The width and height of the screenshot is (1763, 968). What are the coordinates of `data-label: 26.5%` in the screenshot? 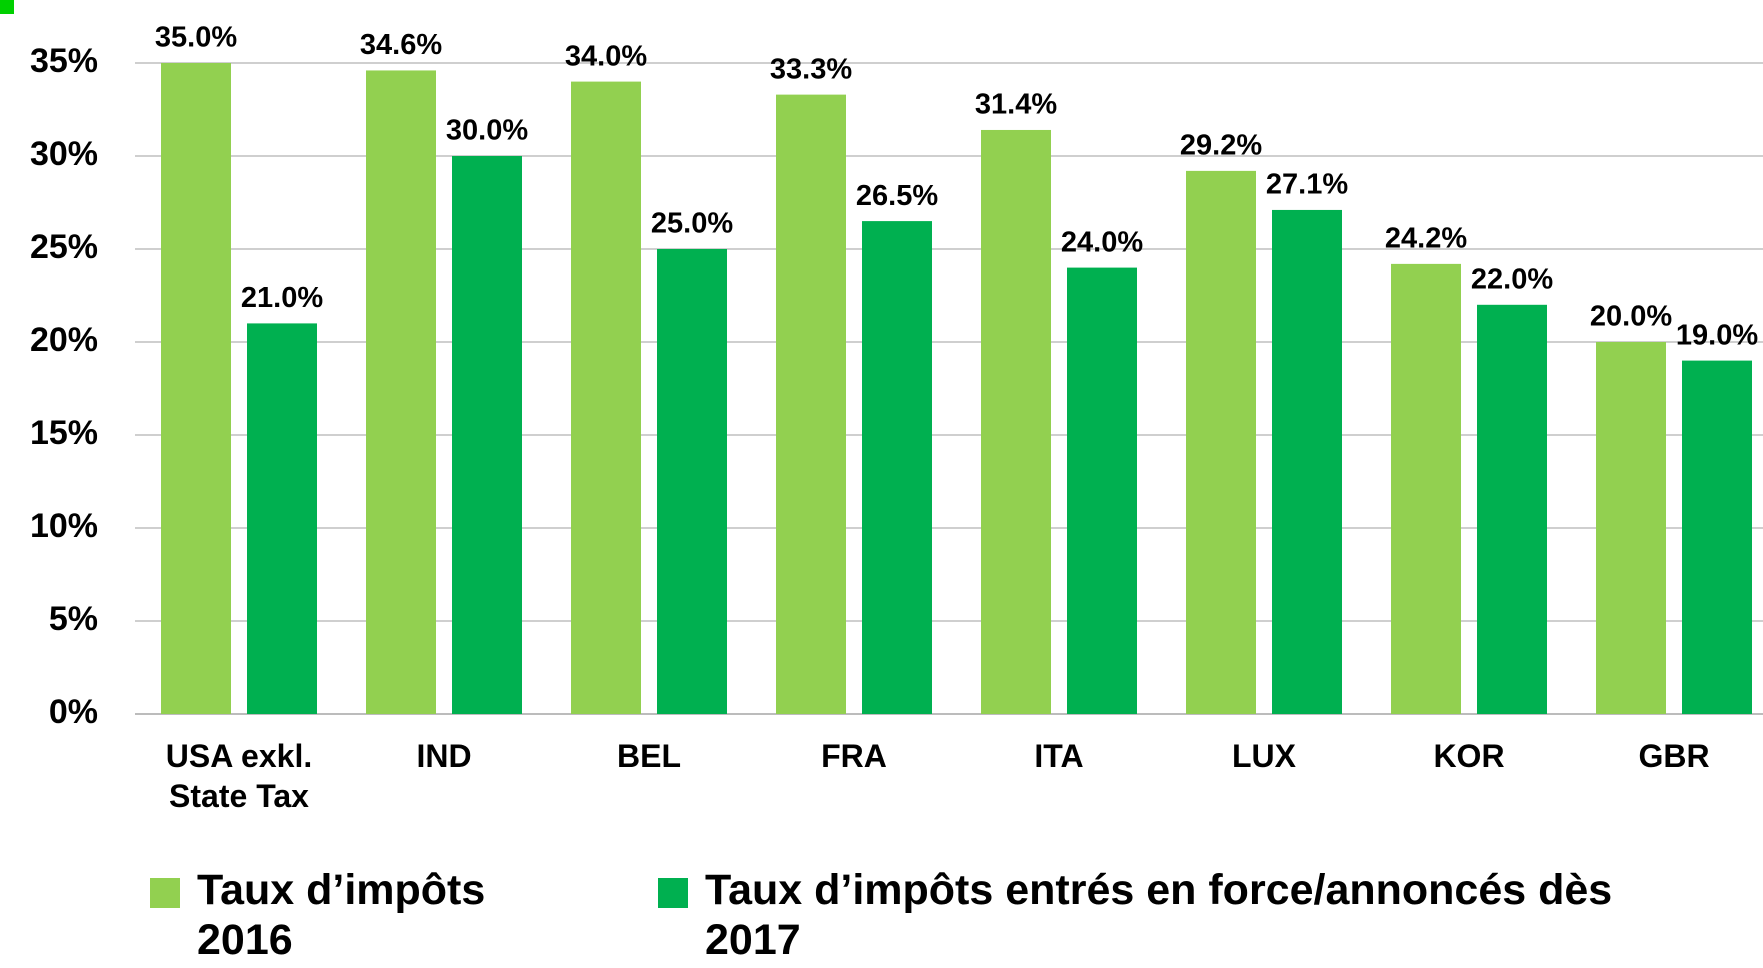 It's located at (897, 196).